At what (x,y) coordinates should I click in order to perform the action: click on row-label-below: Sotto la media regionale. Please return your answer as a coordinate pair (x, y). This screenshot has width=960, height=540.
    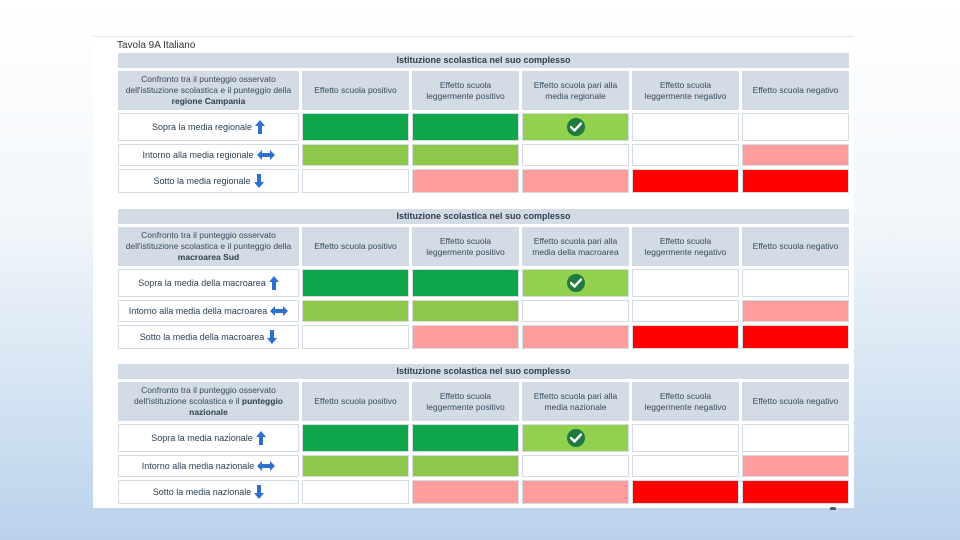
    Looking at the image, I should click on (208, 181).